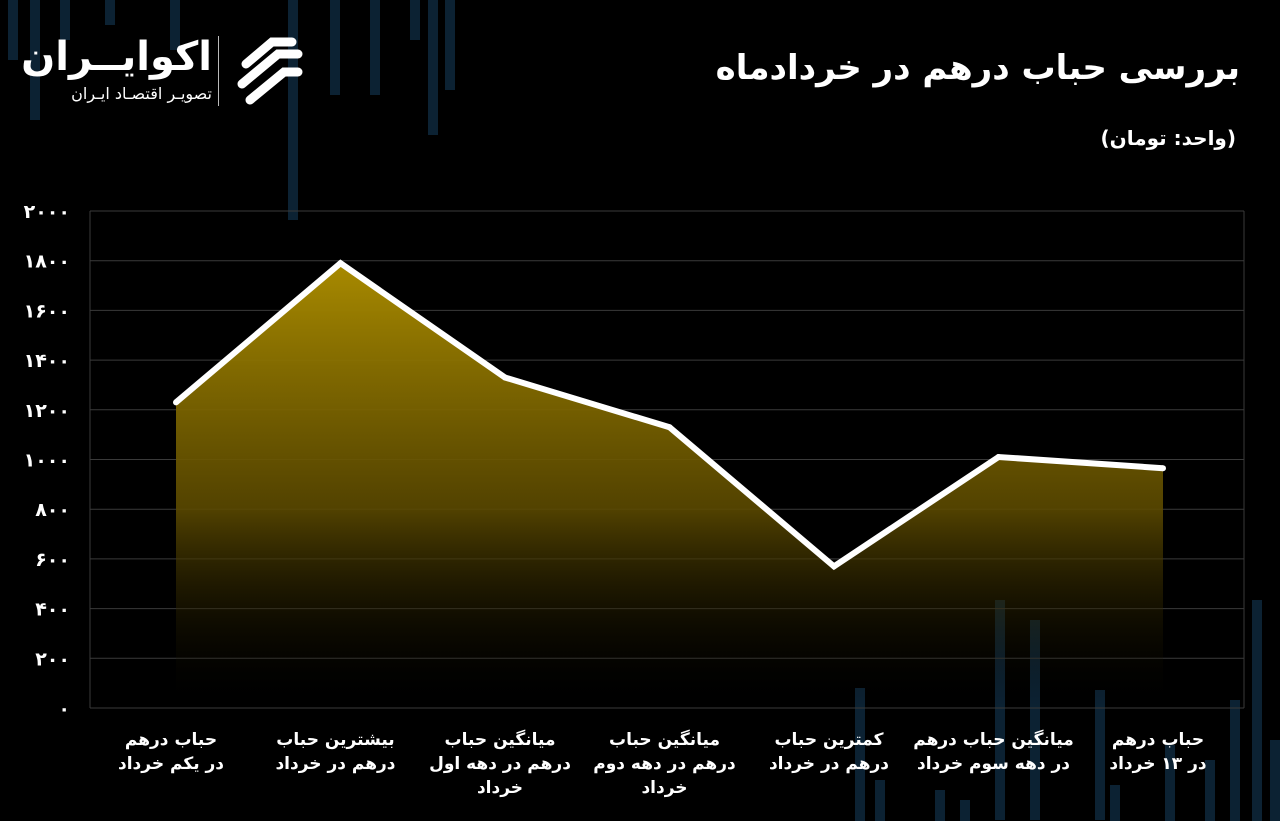 Image resolution: width=1280 pixels, height=821 pixels. Describe the element at coordinates (47, 212) in the screenshot. I see `y-tick-label: ۲۰۰۰` at that location.